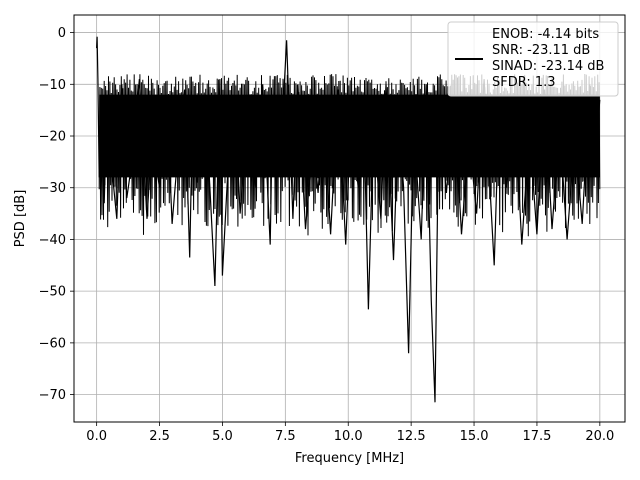 The width and height of the screenshot is (640, 480). Describe the element at coordinates (56, 214) in the screenshot. I see `y-axis: 0 −10 −20 −30 −40 −50 −60 −70` at that location.